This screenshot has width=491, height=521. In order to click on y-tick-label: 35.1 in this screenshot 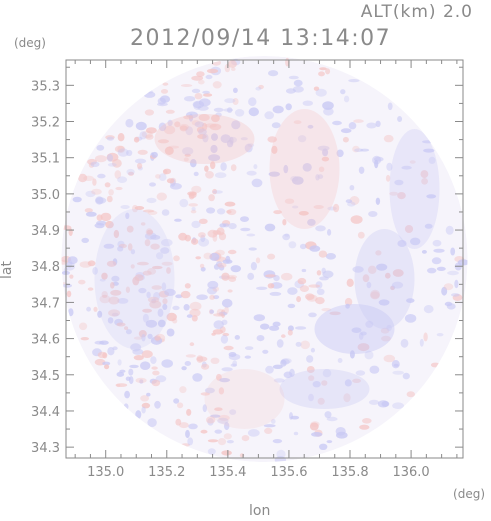, I will do `click(45, 159)`.